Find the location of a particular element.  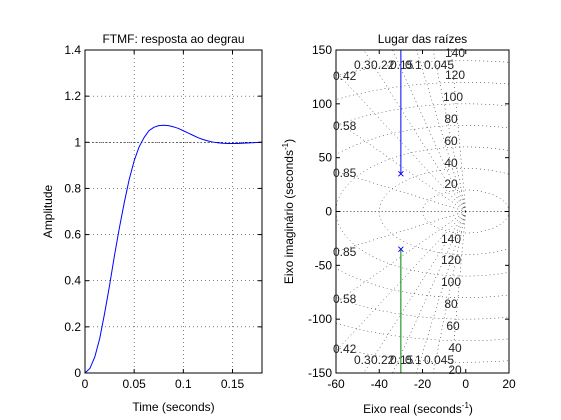

y-tick-label: 50 is located at coordinates (326, 158).